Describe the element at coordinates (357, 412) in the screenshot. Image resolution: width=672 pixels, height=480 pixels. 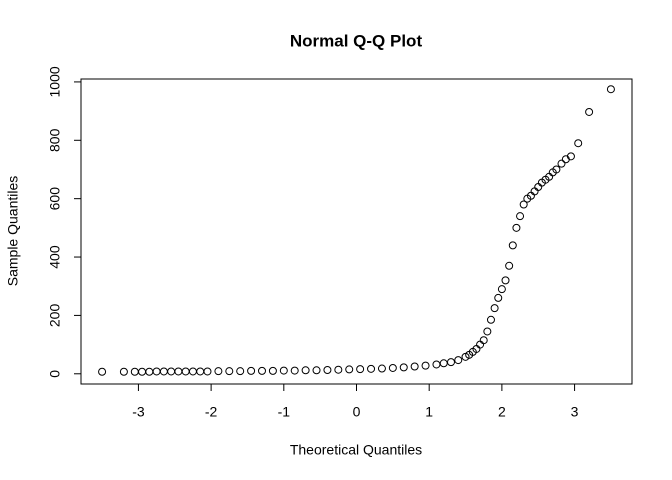
I see `x-tick-label: 0` at that location.